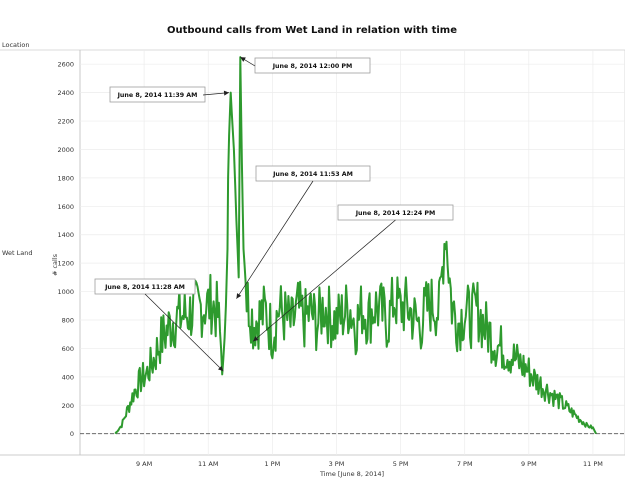 Image resolution: width=625 pixels, height=498 pixels. What do you see at coordinates (157, 95) in the screenshot?
I see `annotation-label: June 8, 2014 11:39 AM` at bounding box center [157, 95].